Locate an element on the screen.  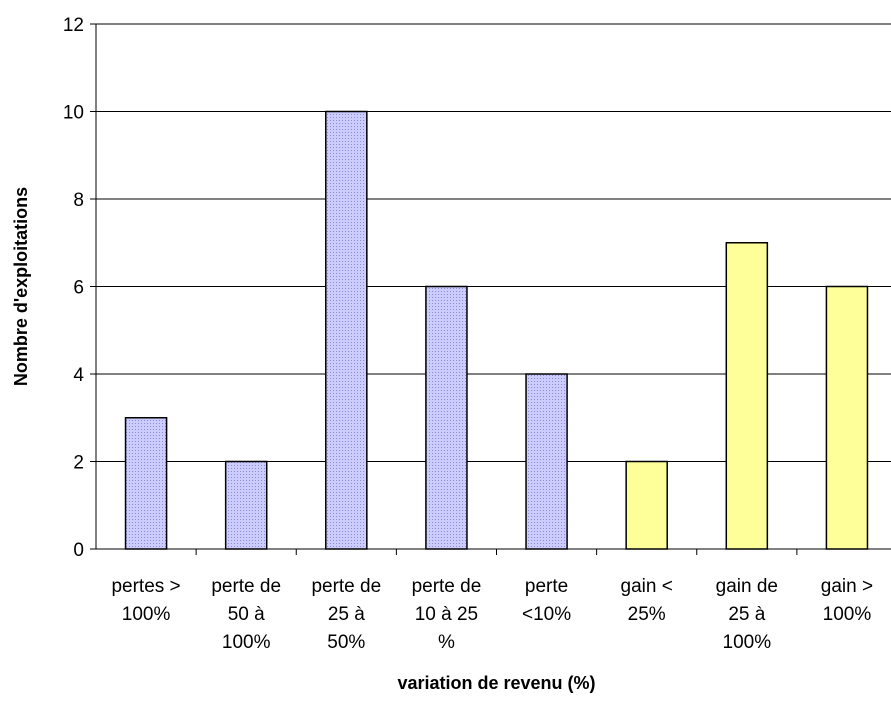
x-tick-label: perte de 25 à 50% is located at coordinates (346, 614).